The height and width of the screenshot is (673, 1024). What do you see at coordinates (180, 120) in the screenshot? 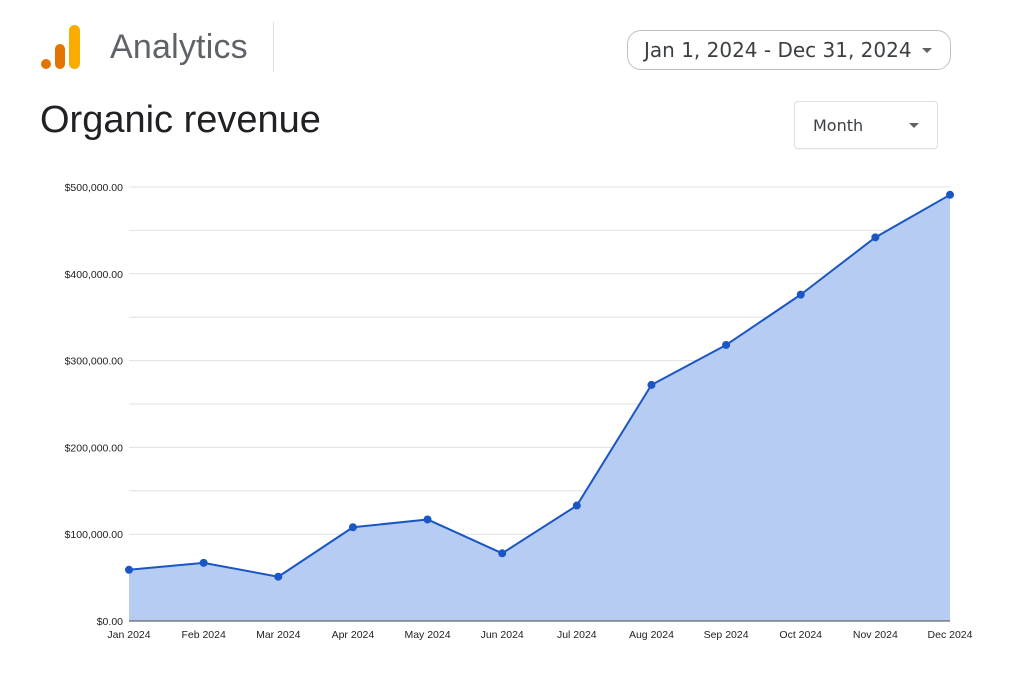
I see `page-title: Organic revenue` at bounding box center [180, 120].